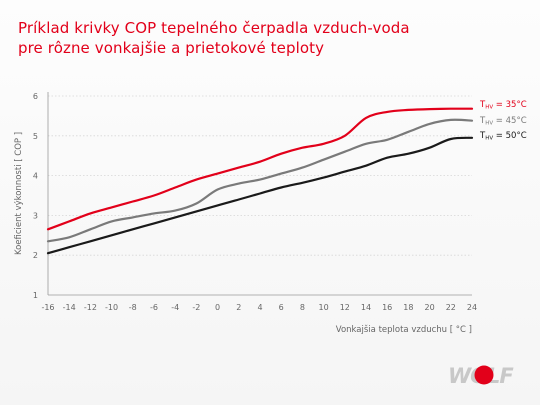 The image size is (540, 405). Describe the element at coordinates (366, 307) in the screenshot. I see `x-tick-label: 14` at that location.